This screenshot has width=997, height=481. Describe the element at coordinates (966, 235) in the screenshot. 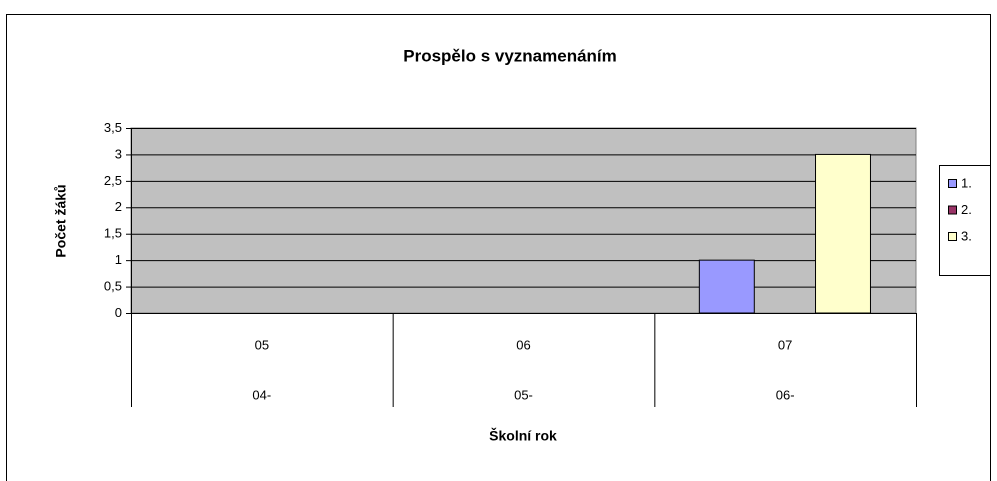

I see `legend-label: 3.` at that location.